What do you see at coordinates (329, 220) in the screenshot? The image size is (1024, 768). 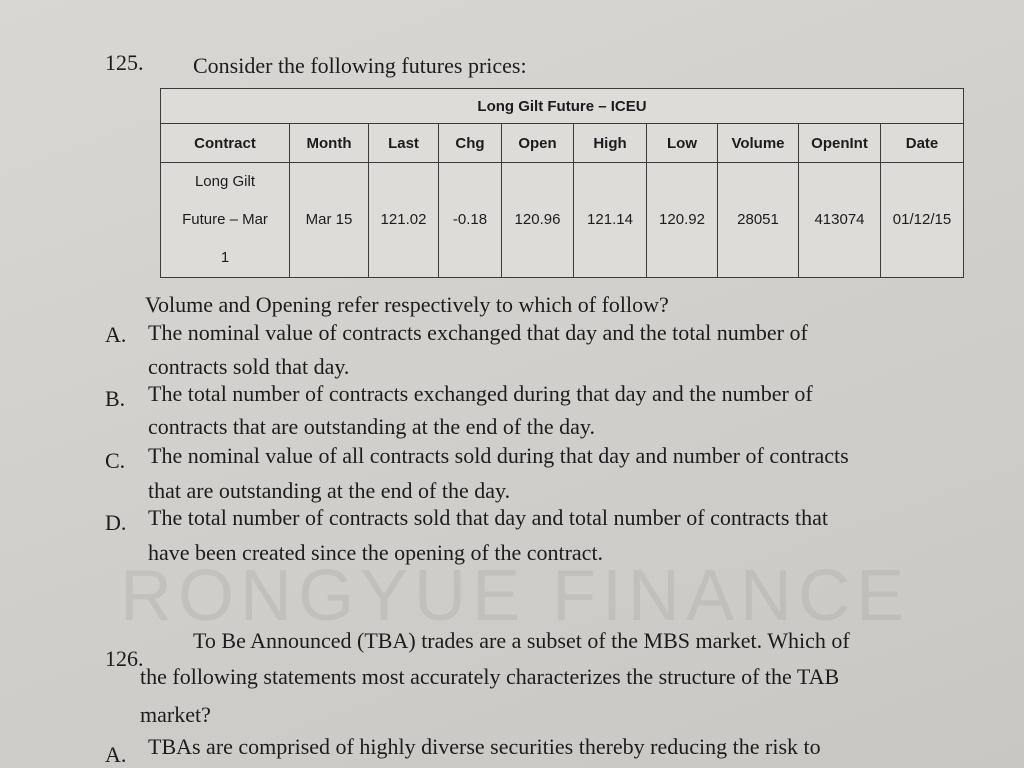 I see `table-cell: Mar 15` at bounding box center [329, 220].